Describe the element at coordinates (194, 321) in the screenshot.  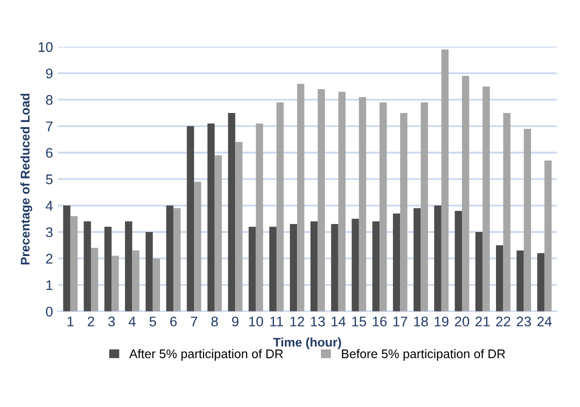
I see `x-tick-label: 7` at that location.